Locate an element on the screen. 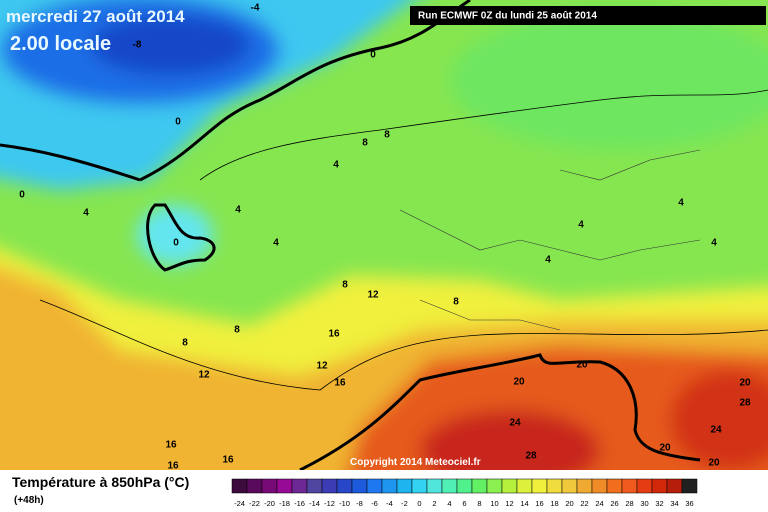 This screenshot has height=512, width=768. twenty-isotherm is located at coordinates (500, 411).